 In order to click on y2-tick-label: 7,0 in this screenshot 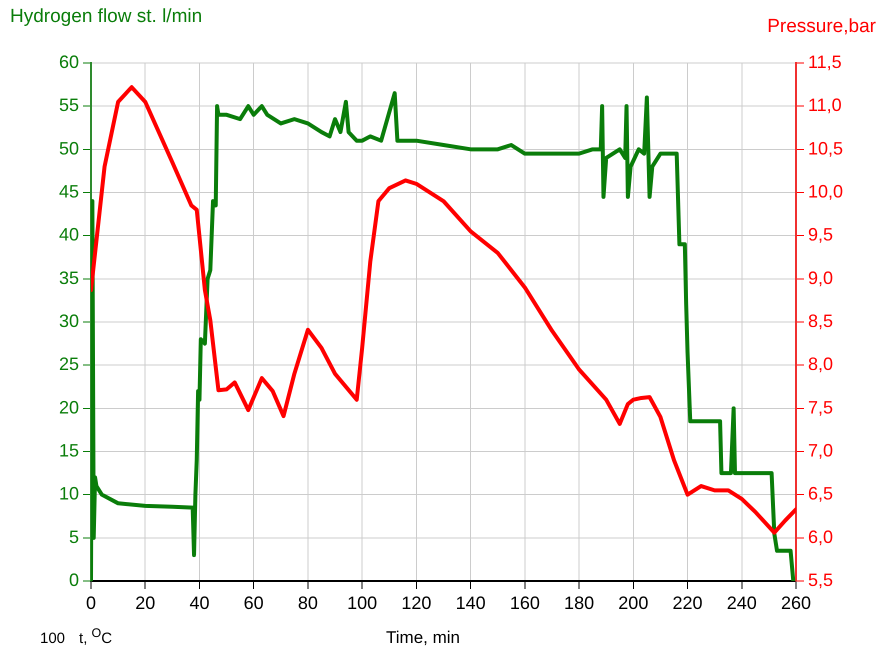, I will do `click(821, 450)`.